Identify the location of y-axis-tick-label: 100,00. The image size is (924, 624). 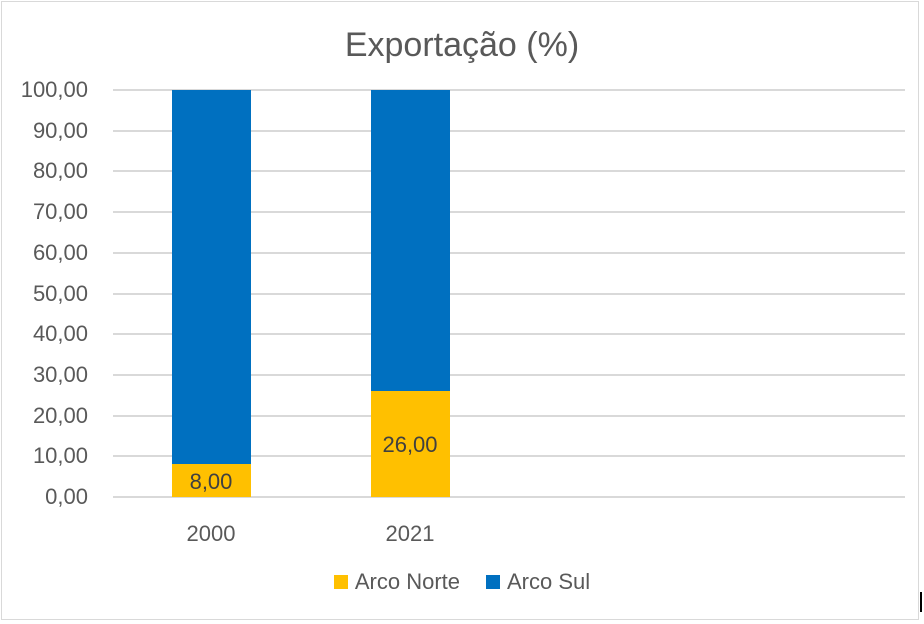
(54, 89).